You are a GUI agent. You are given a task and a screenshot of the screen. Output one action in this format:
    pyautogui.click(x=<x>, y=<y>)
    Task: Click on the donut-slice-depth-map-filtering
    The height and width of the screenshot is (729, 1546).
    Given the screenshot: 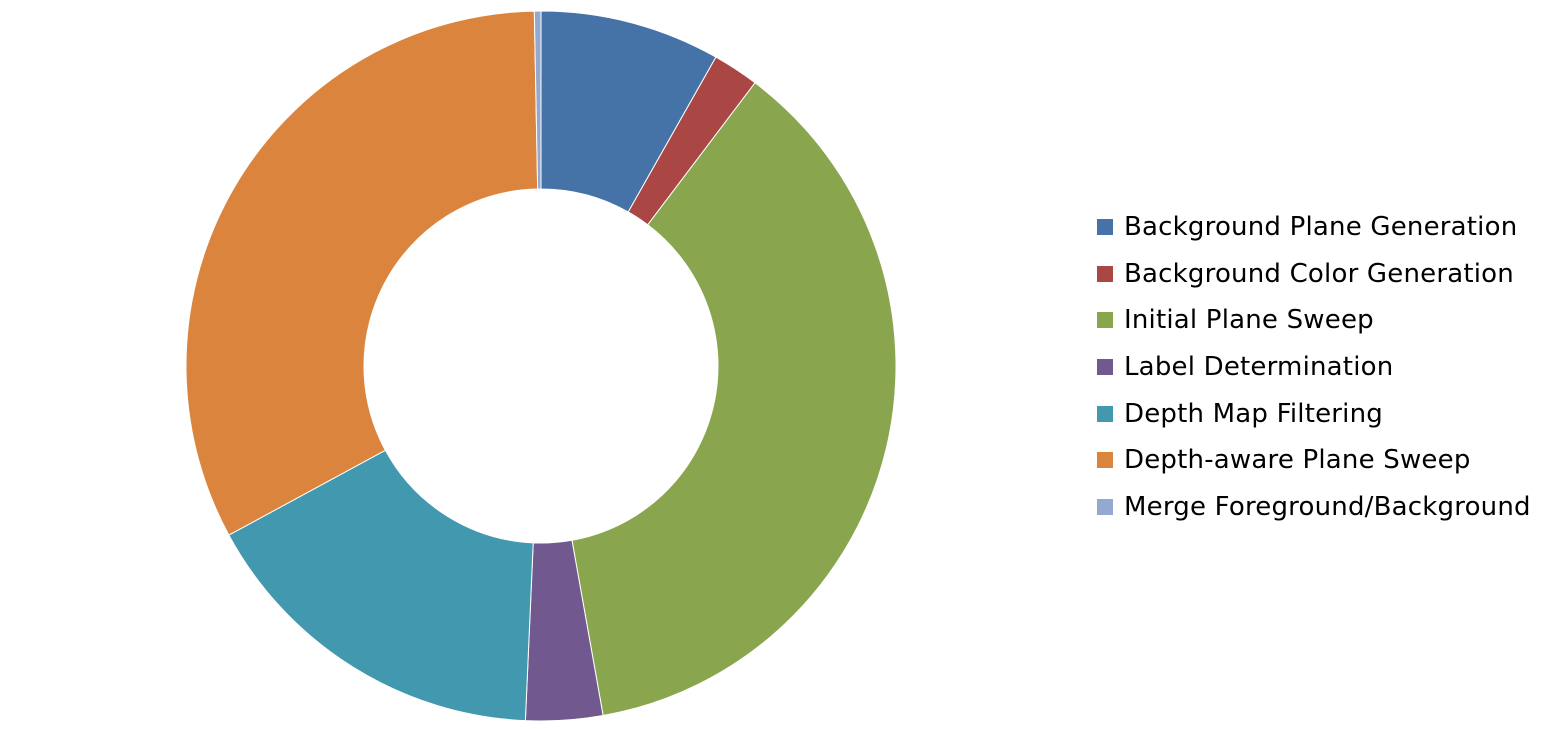 What is the action you would take?
    pyautogui.click(x=381, y=585)
    